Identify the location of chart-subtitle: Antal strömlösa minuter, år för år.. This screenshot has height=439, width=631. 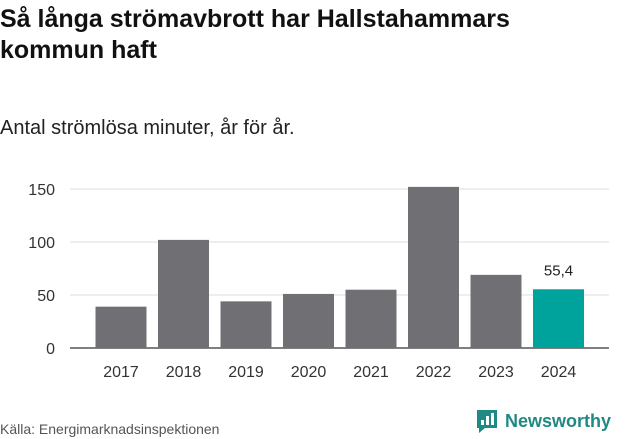
(147, 128).